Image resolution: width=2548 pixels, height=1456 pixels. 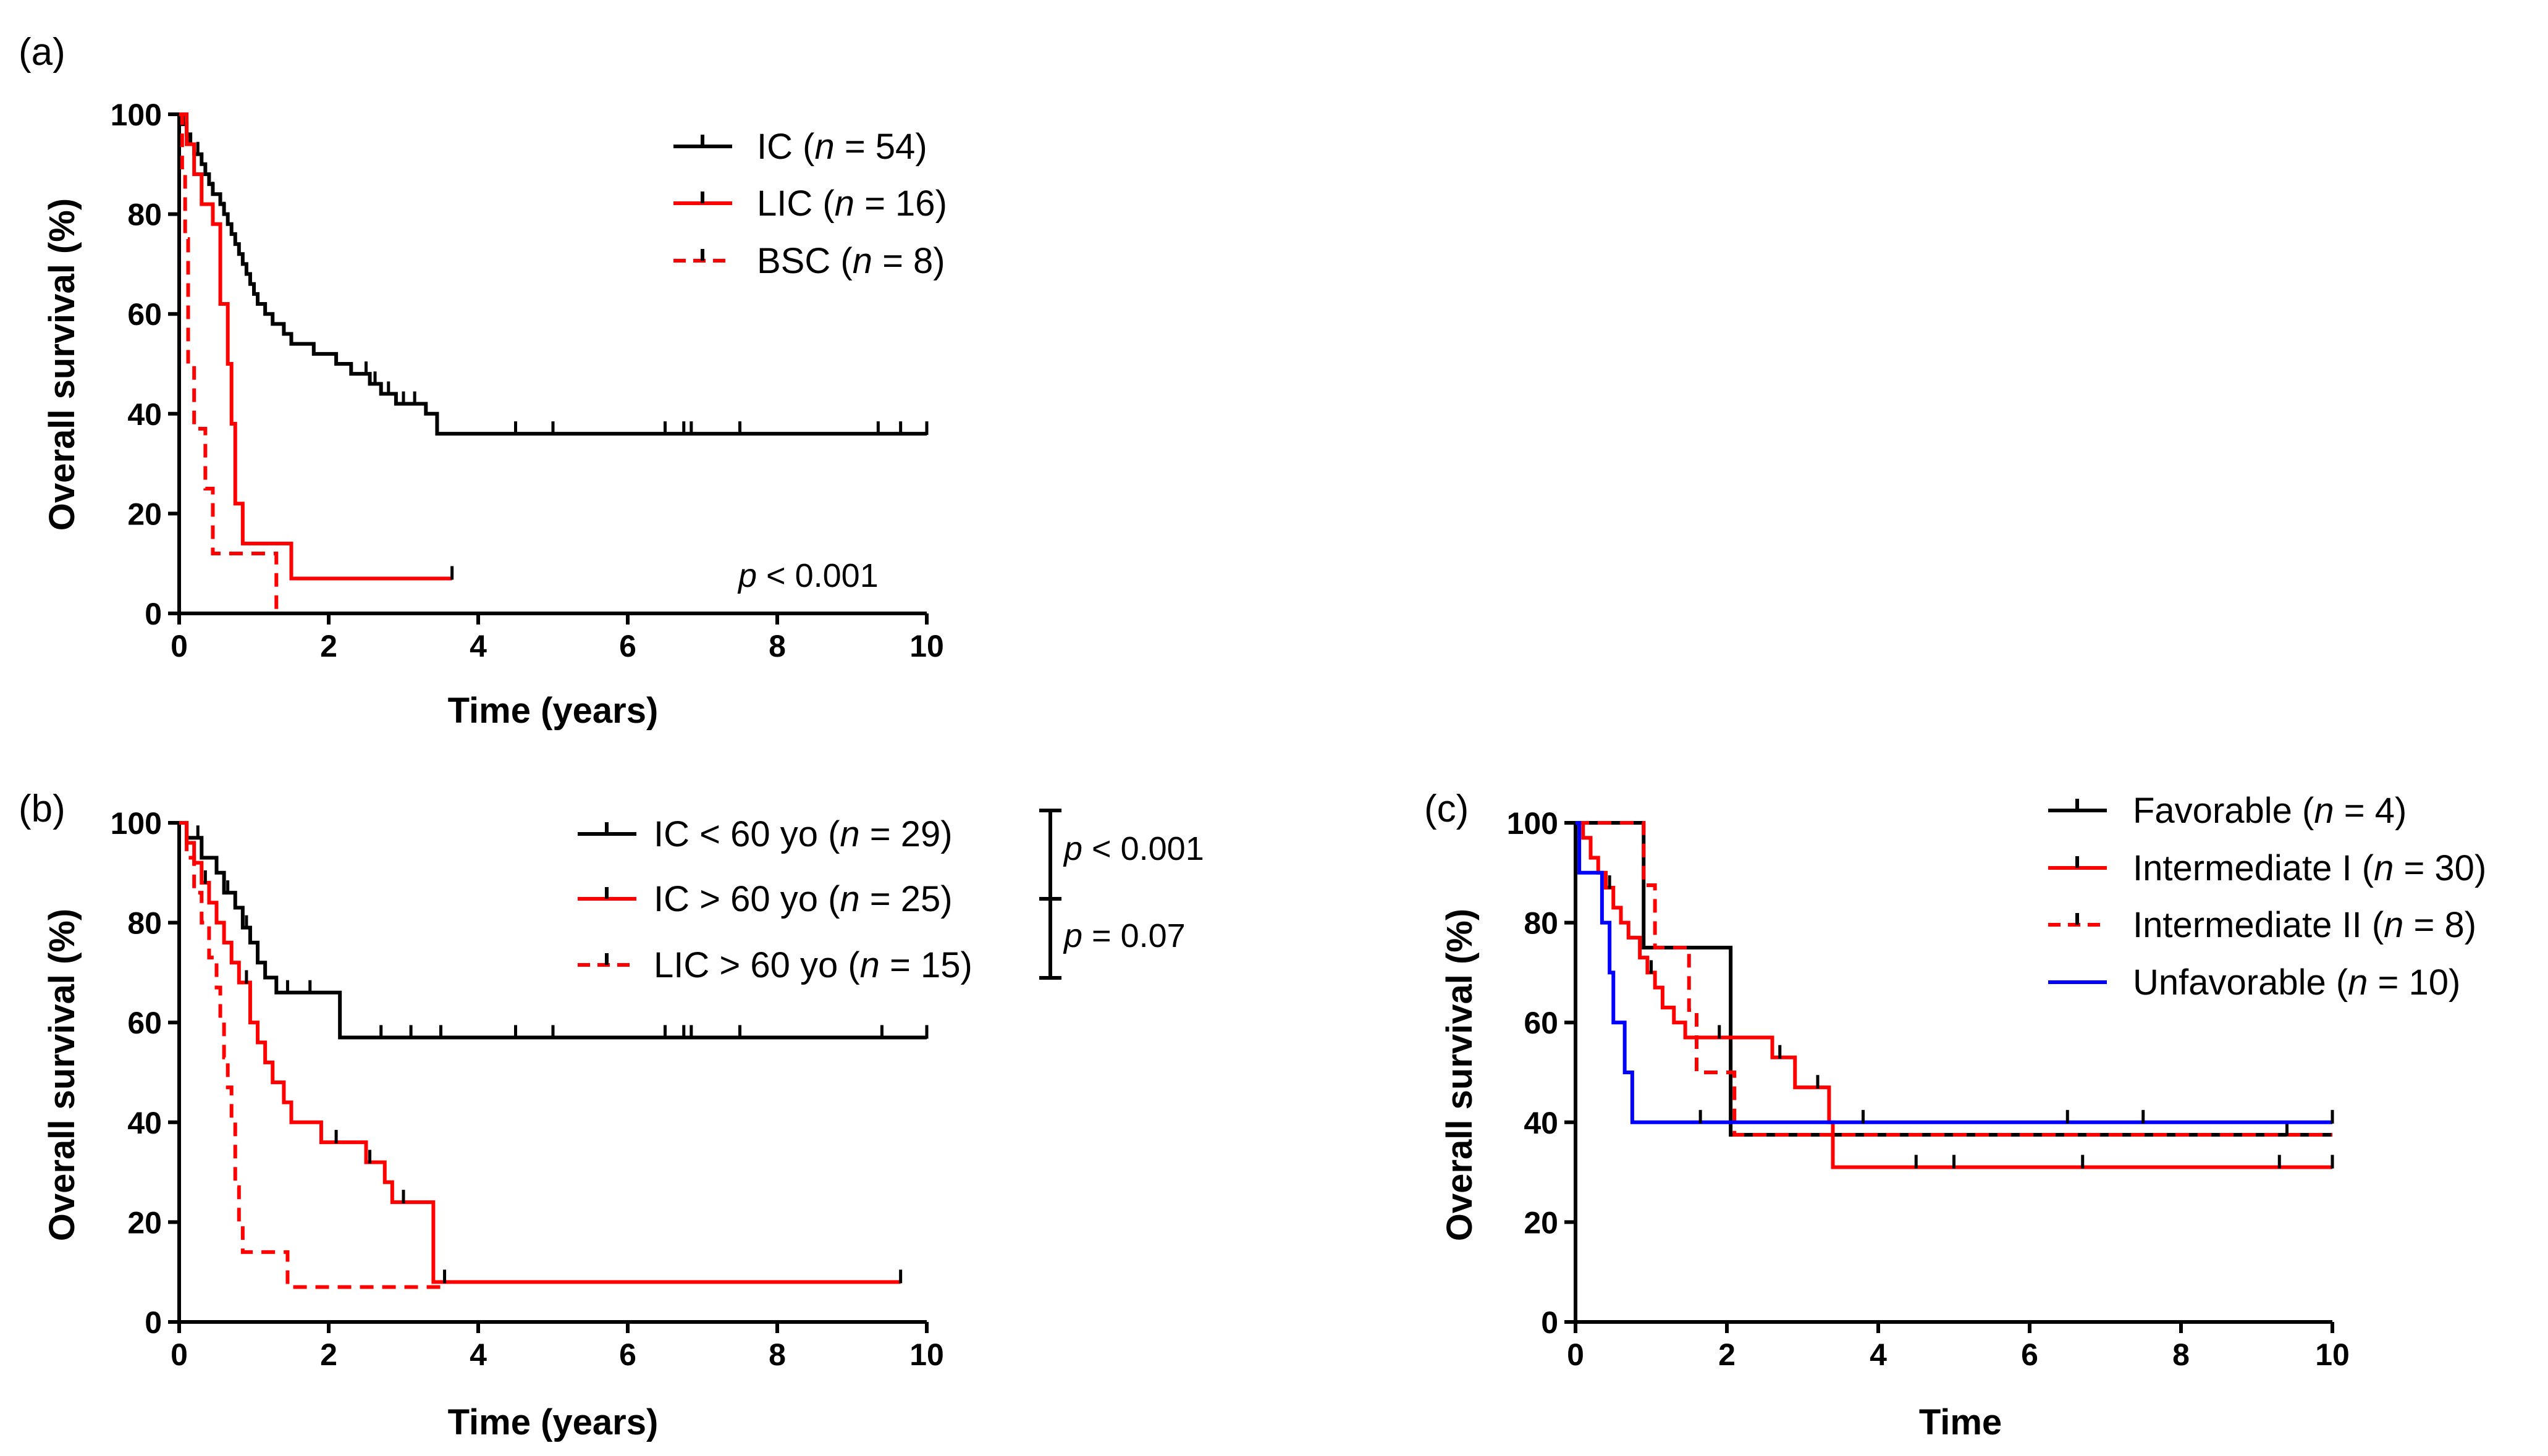 I want to click on panel-a-label: (a), so click(x=42, y=53).